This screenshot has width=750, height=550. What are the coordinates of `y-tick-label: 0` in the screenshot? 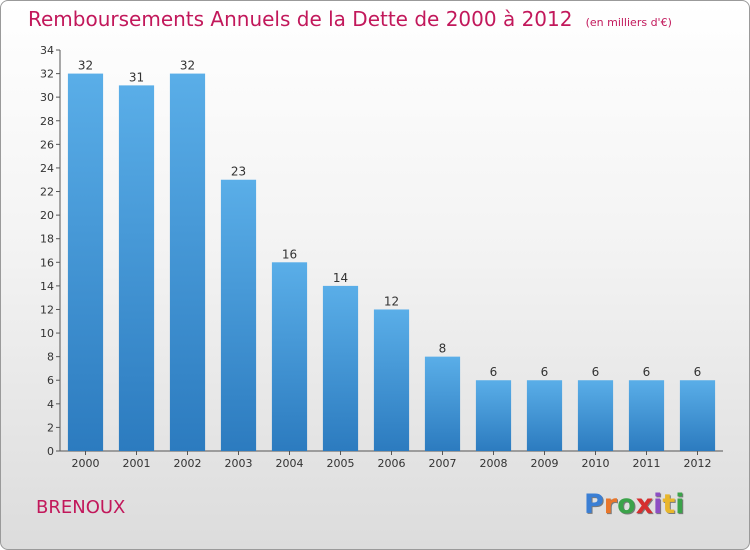 It's located at (50, 451).